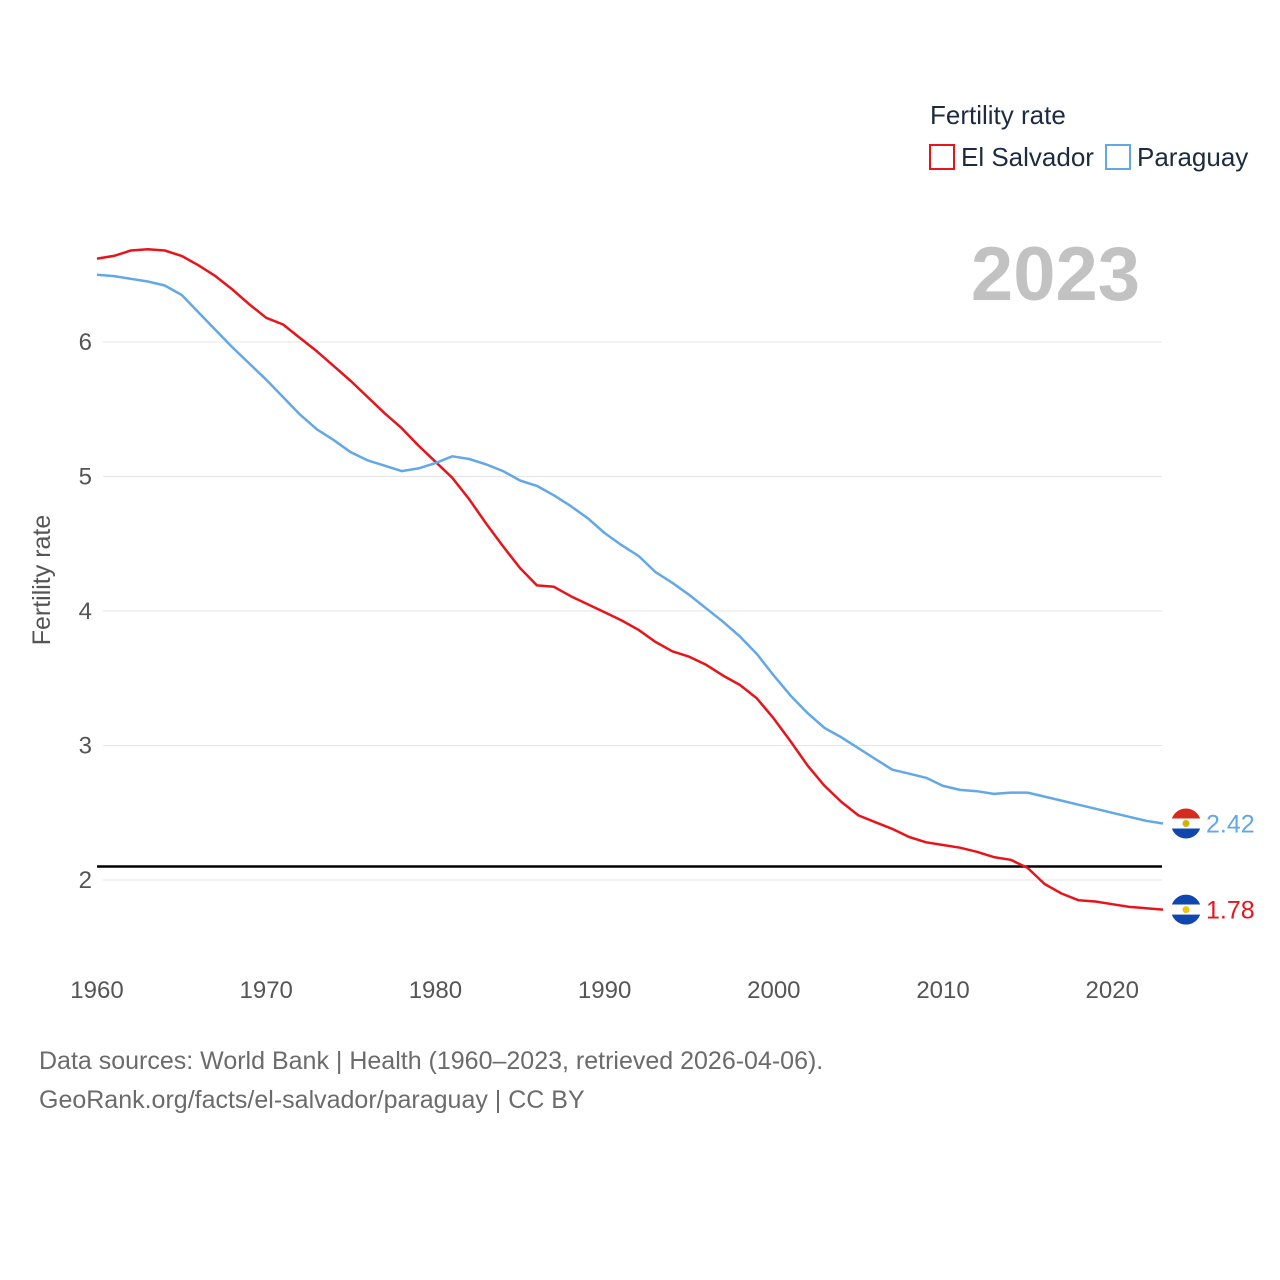 The image size is (1280, 1280). I want to click on legend-label-paraguay: Paraguay, so click(1192, 157).